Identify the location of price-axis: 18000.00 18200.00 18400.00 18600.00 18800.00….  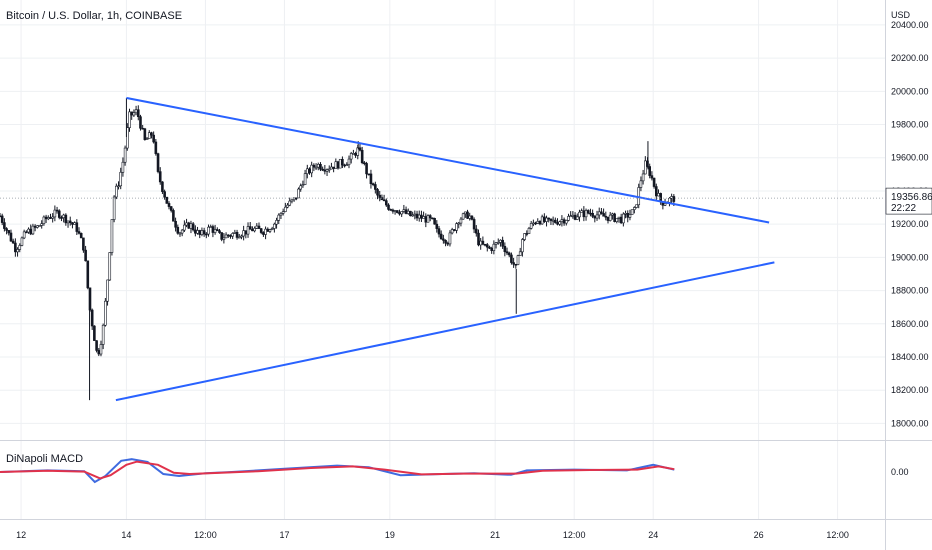
(910, 224).